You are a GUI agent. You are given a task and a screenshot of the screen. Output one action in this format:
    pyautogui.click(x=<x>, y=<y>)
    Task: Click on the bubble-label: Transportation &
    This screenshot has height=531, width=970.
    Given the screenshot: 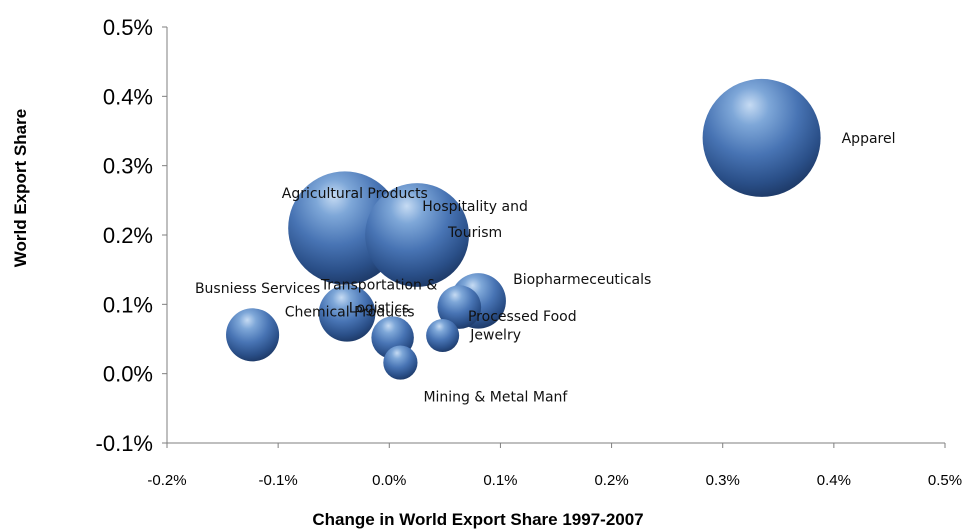 What is the action you would take?
    pyautogui.click(x=379, y=285)
    